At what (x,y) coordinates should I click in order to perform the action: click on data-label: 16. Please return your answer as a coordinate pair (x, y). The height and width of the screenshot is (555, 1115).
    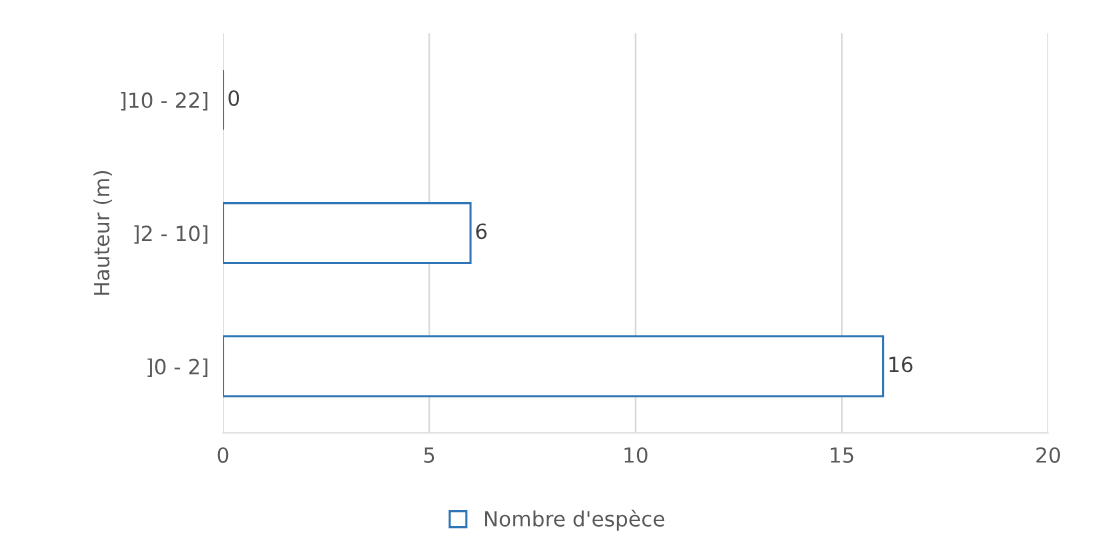
    Looking at the image, I should click on (901, 364).